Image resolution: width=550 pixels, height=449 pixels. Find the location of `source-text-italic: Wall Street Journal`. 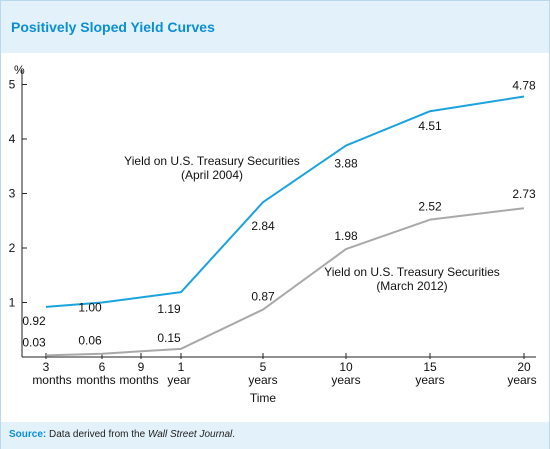

source-text-italic: Wall Street Journal is located at coordinates (190, 434).